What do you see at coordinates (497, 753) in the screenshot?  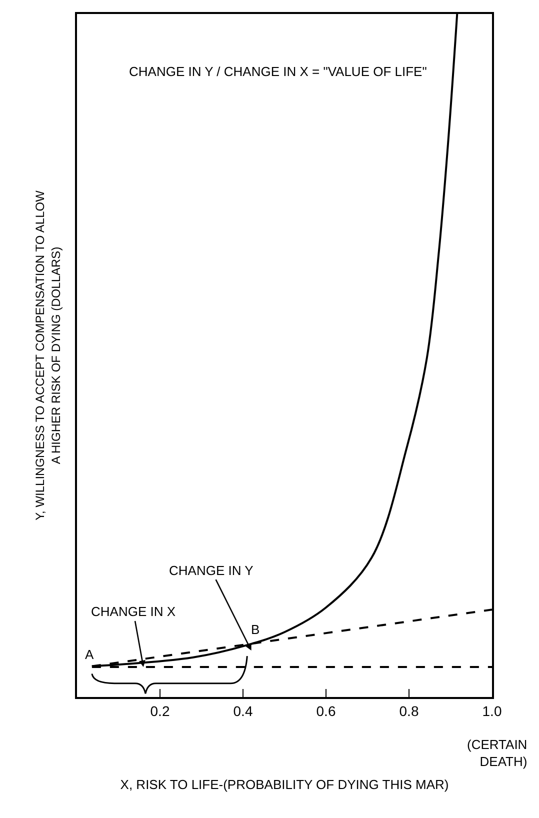 I see `text: (CERTAIN DEATH)` at bounding box center [497, 753].